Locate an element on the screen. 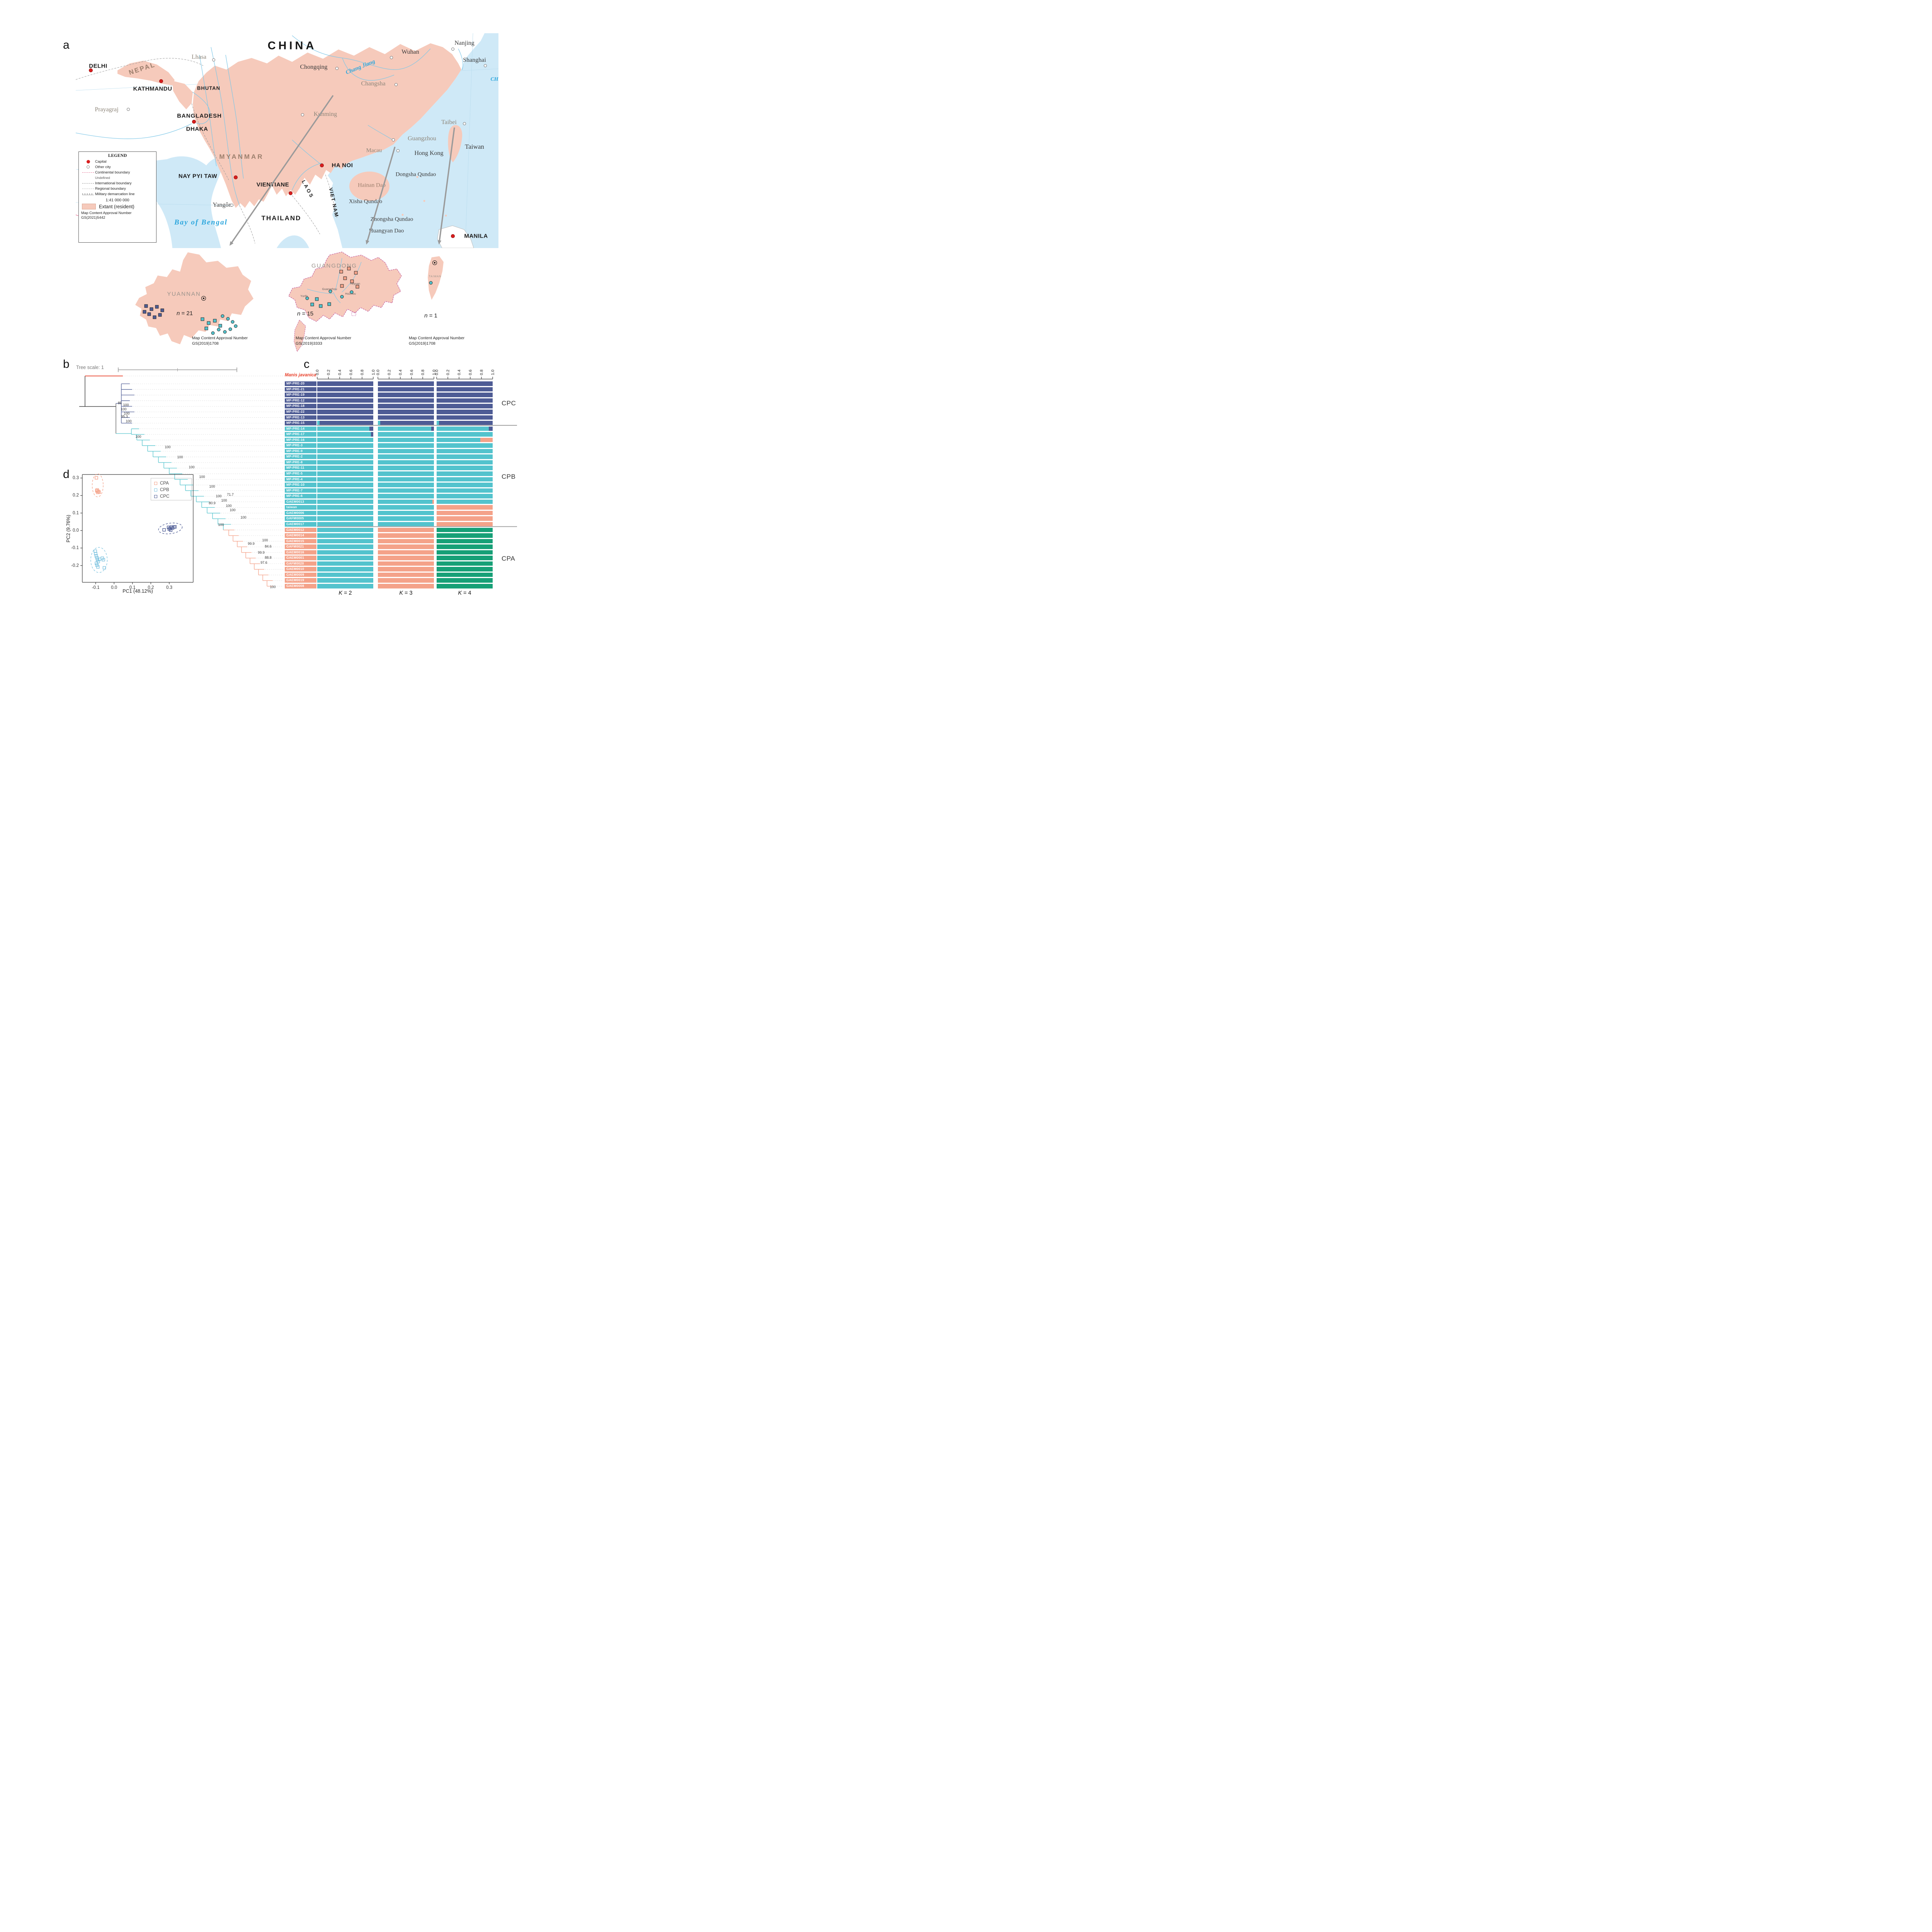 The width and height of the screenshot is (1932, 1932). admixture-bar-gaem0010-k2 is located at coordinates (345, 569).